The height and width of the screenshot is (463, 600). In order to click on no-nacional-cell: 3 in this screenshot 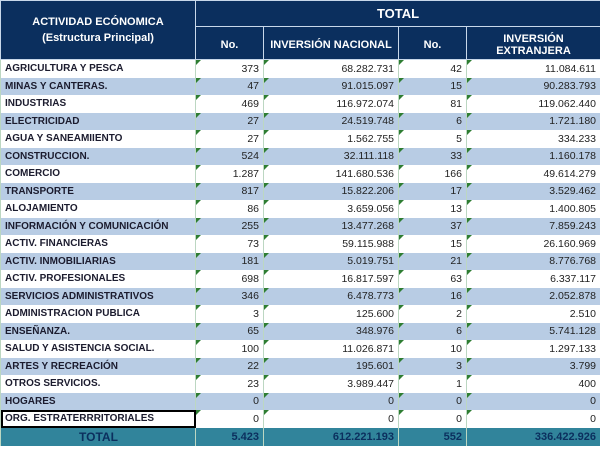, I will do `click(229, 314)`.